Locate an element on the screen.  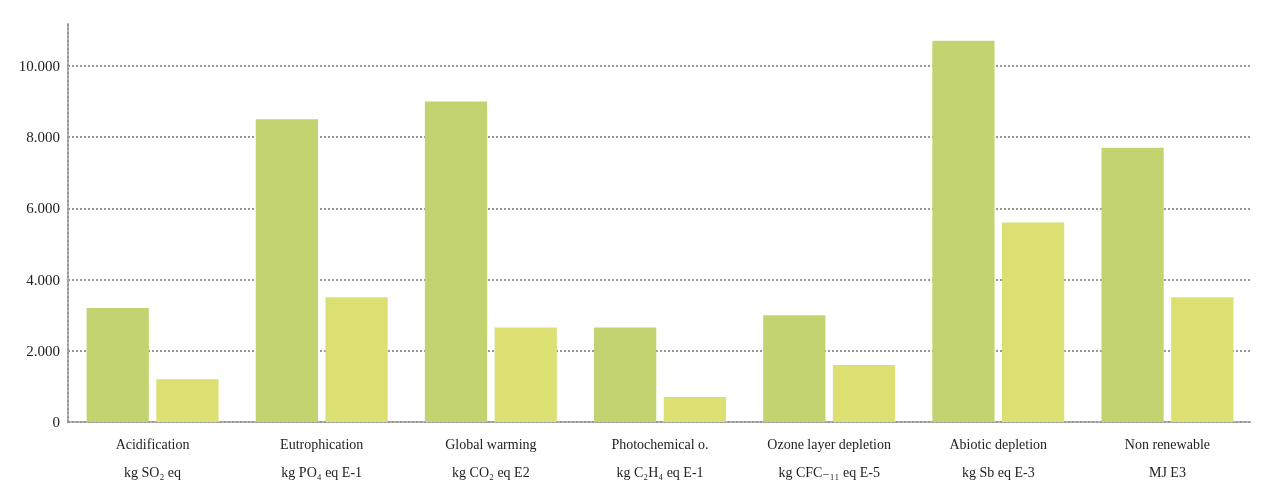
x-tick-label: Global warming kg CO₂ eq E2 is located at coordinates (491, 458).